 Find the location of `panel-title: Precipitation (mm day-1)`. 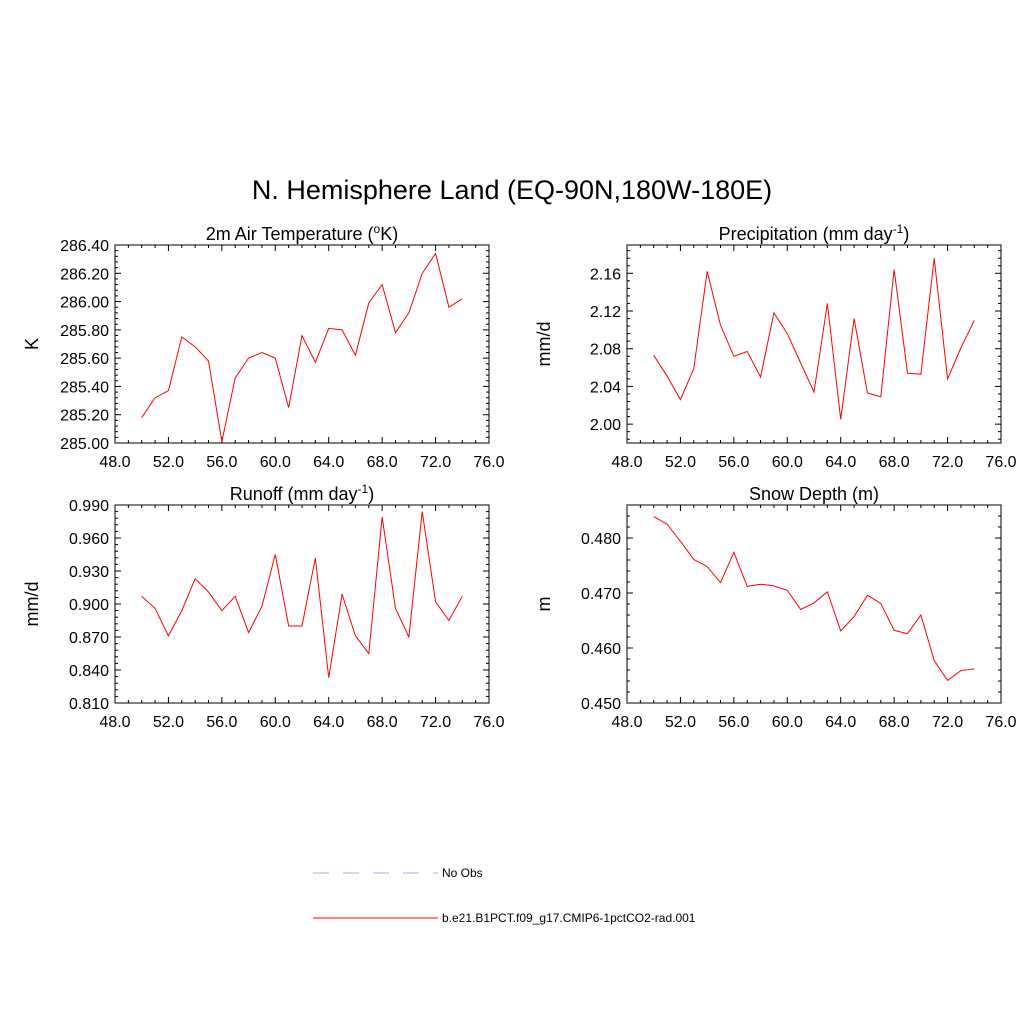

panel-title: Precipitation (mm day-1) is located at coordinates (814, 233).